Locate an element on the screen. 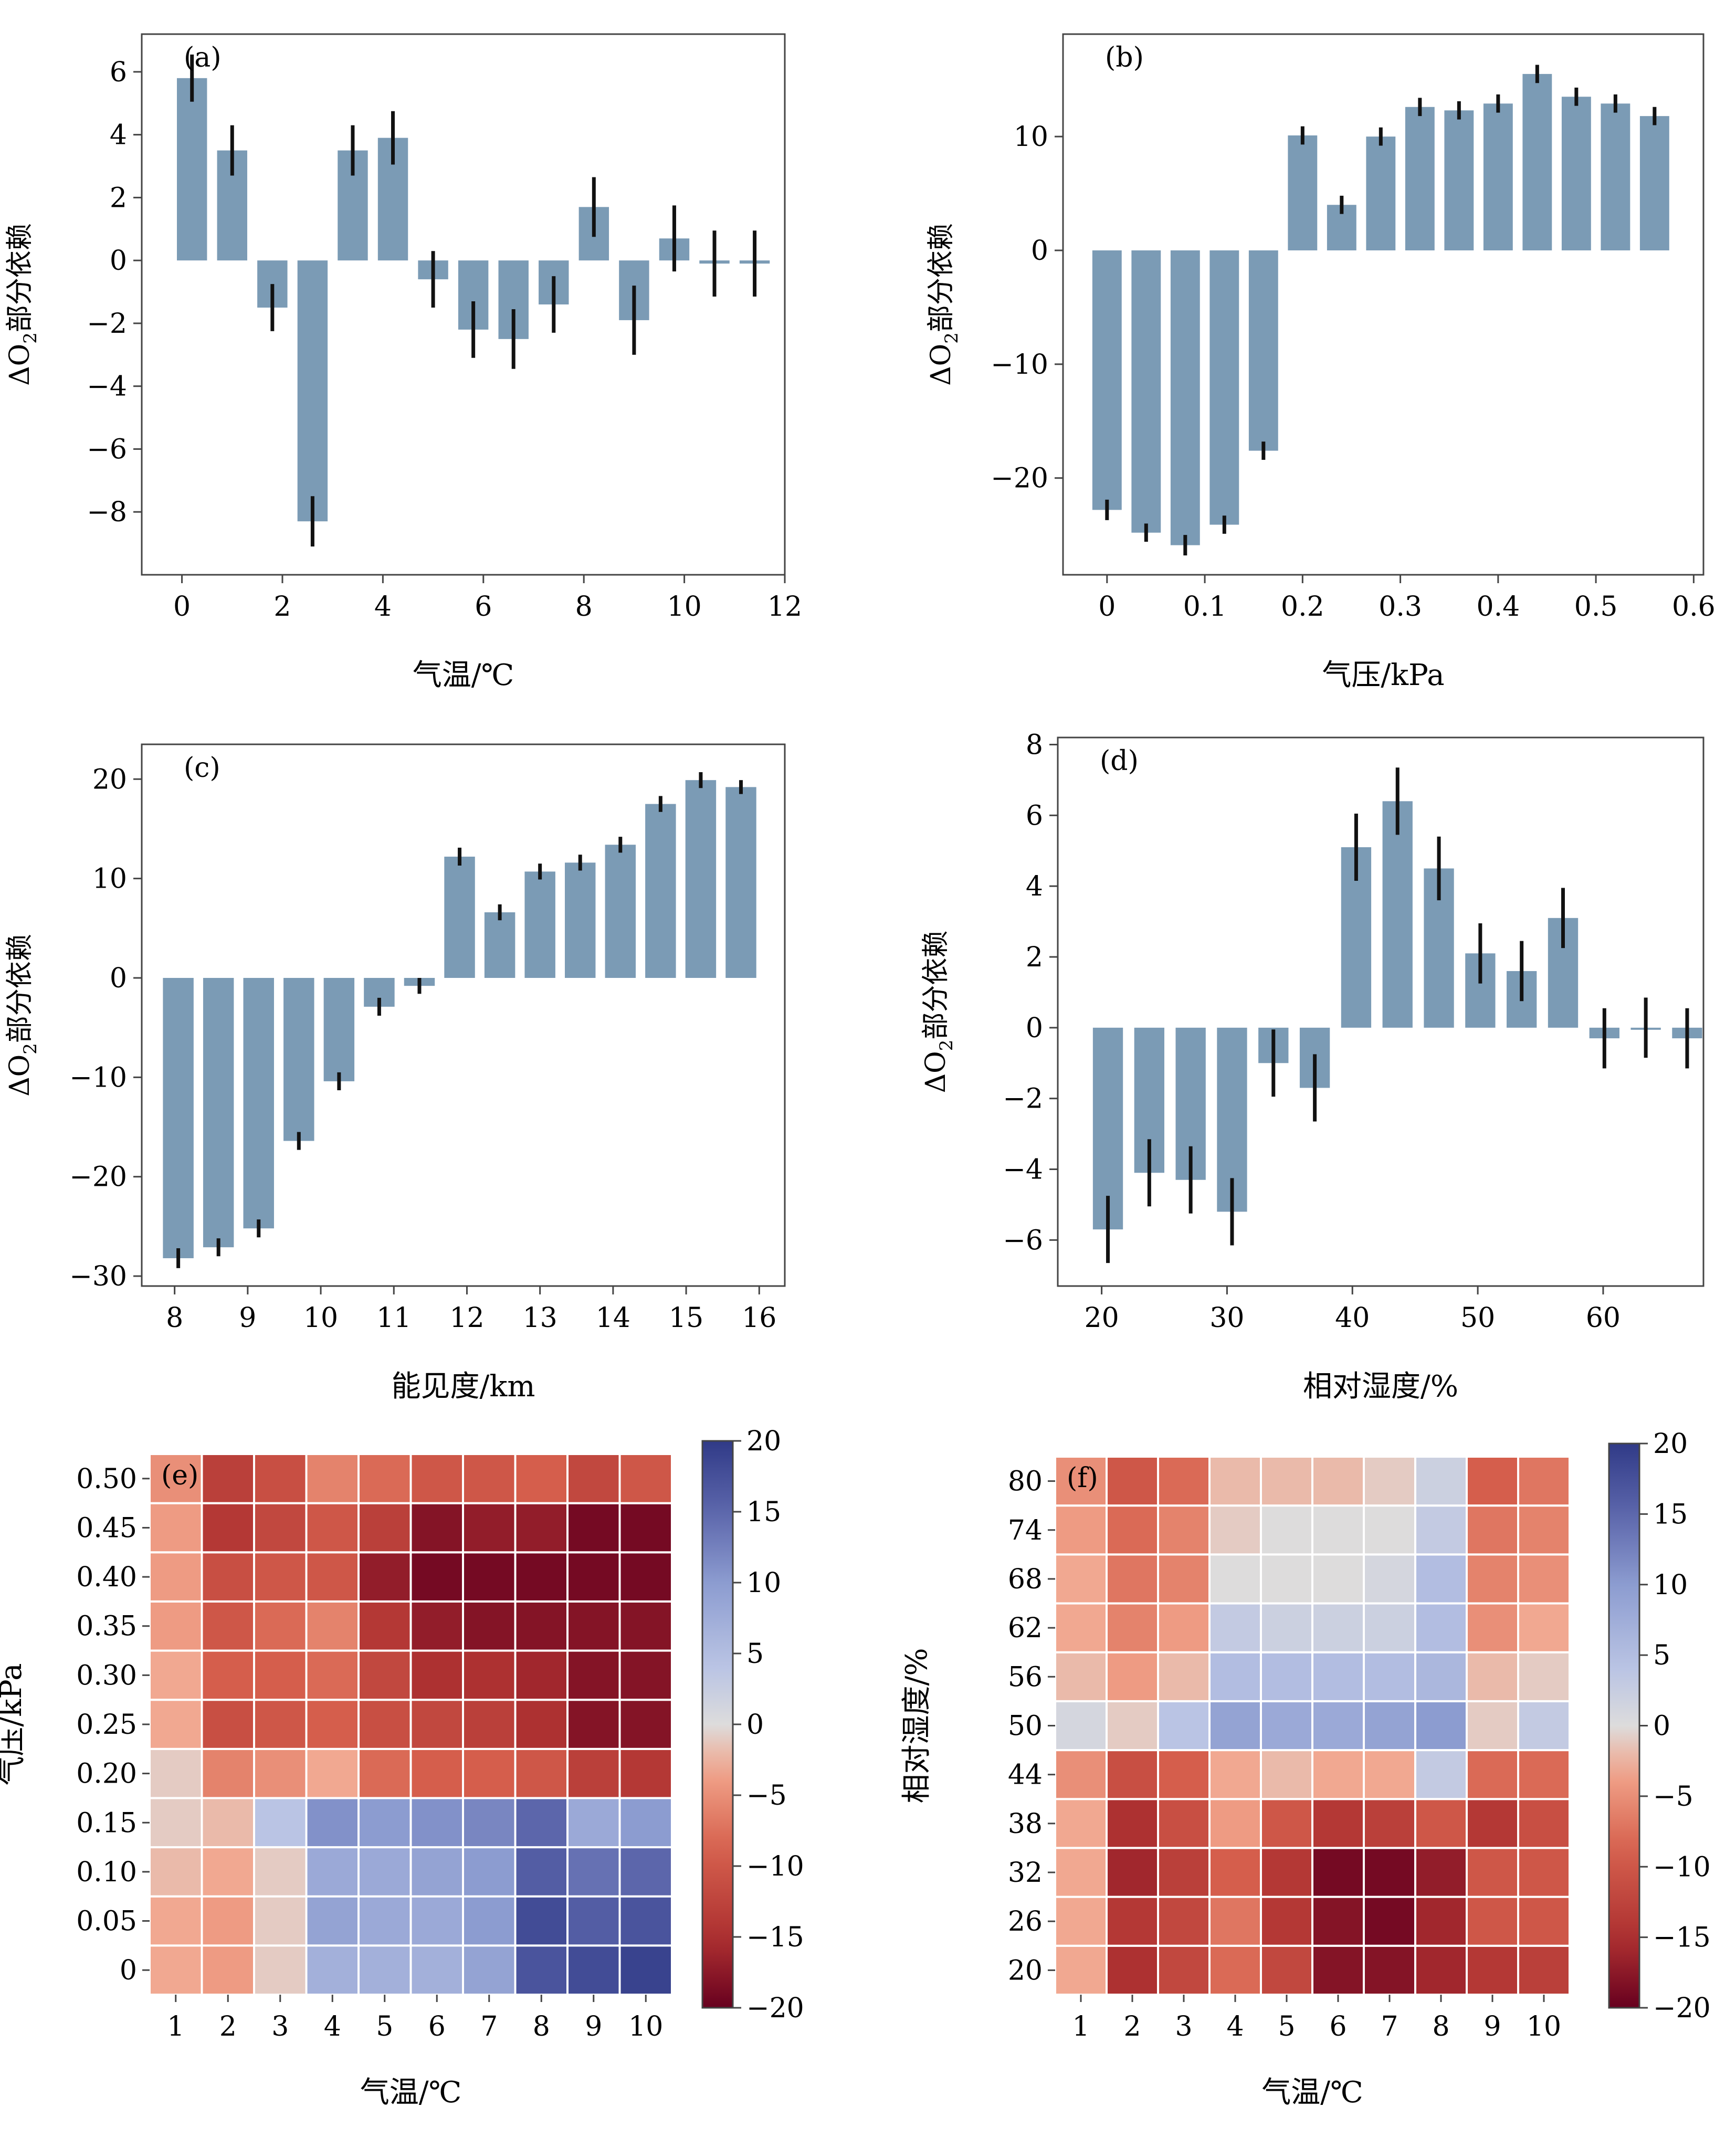 The image size is (1736, 2149). y-tick-label: 0.20 is located at coordinates (107, 1774).